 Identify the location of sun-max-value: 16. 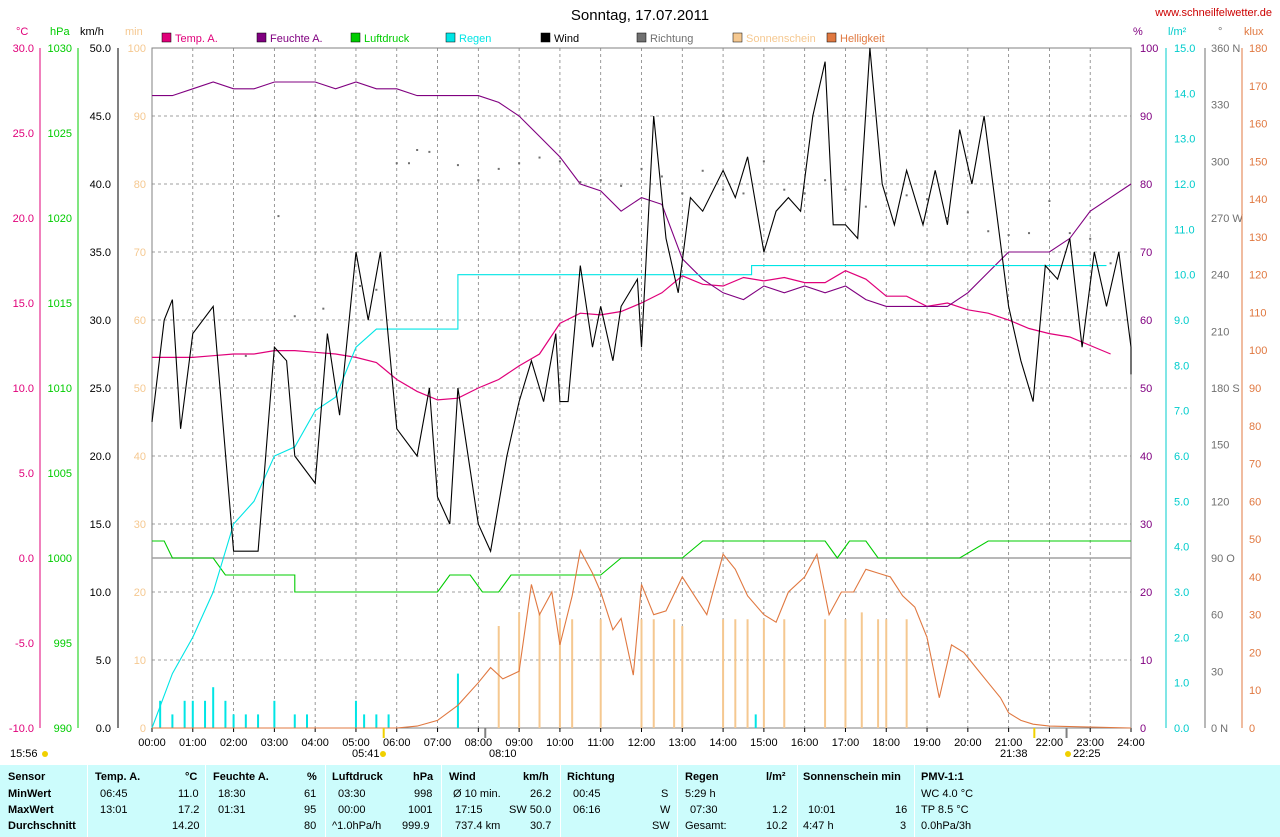
(901, 810).